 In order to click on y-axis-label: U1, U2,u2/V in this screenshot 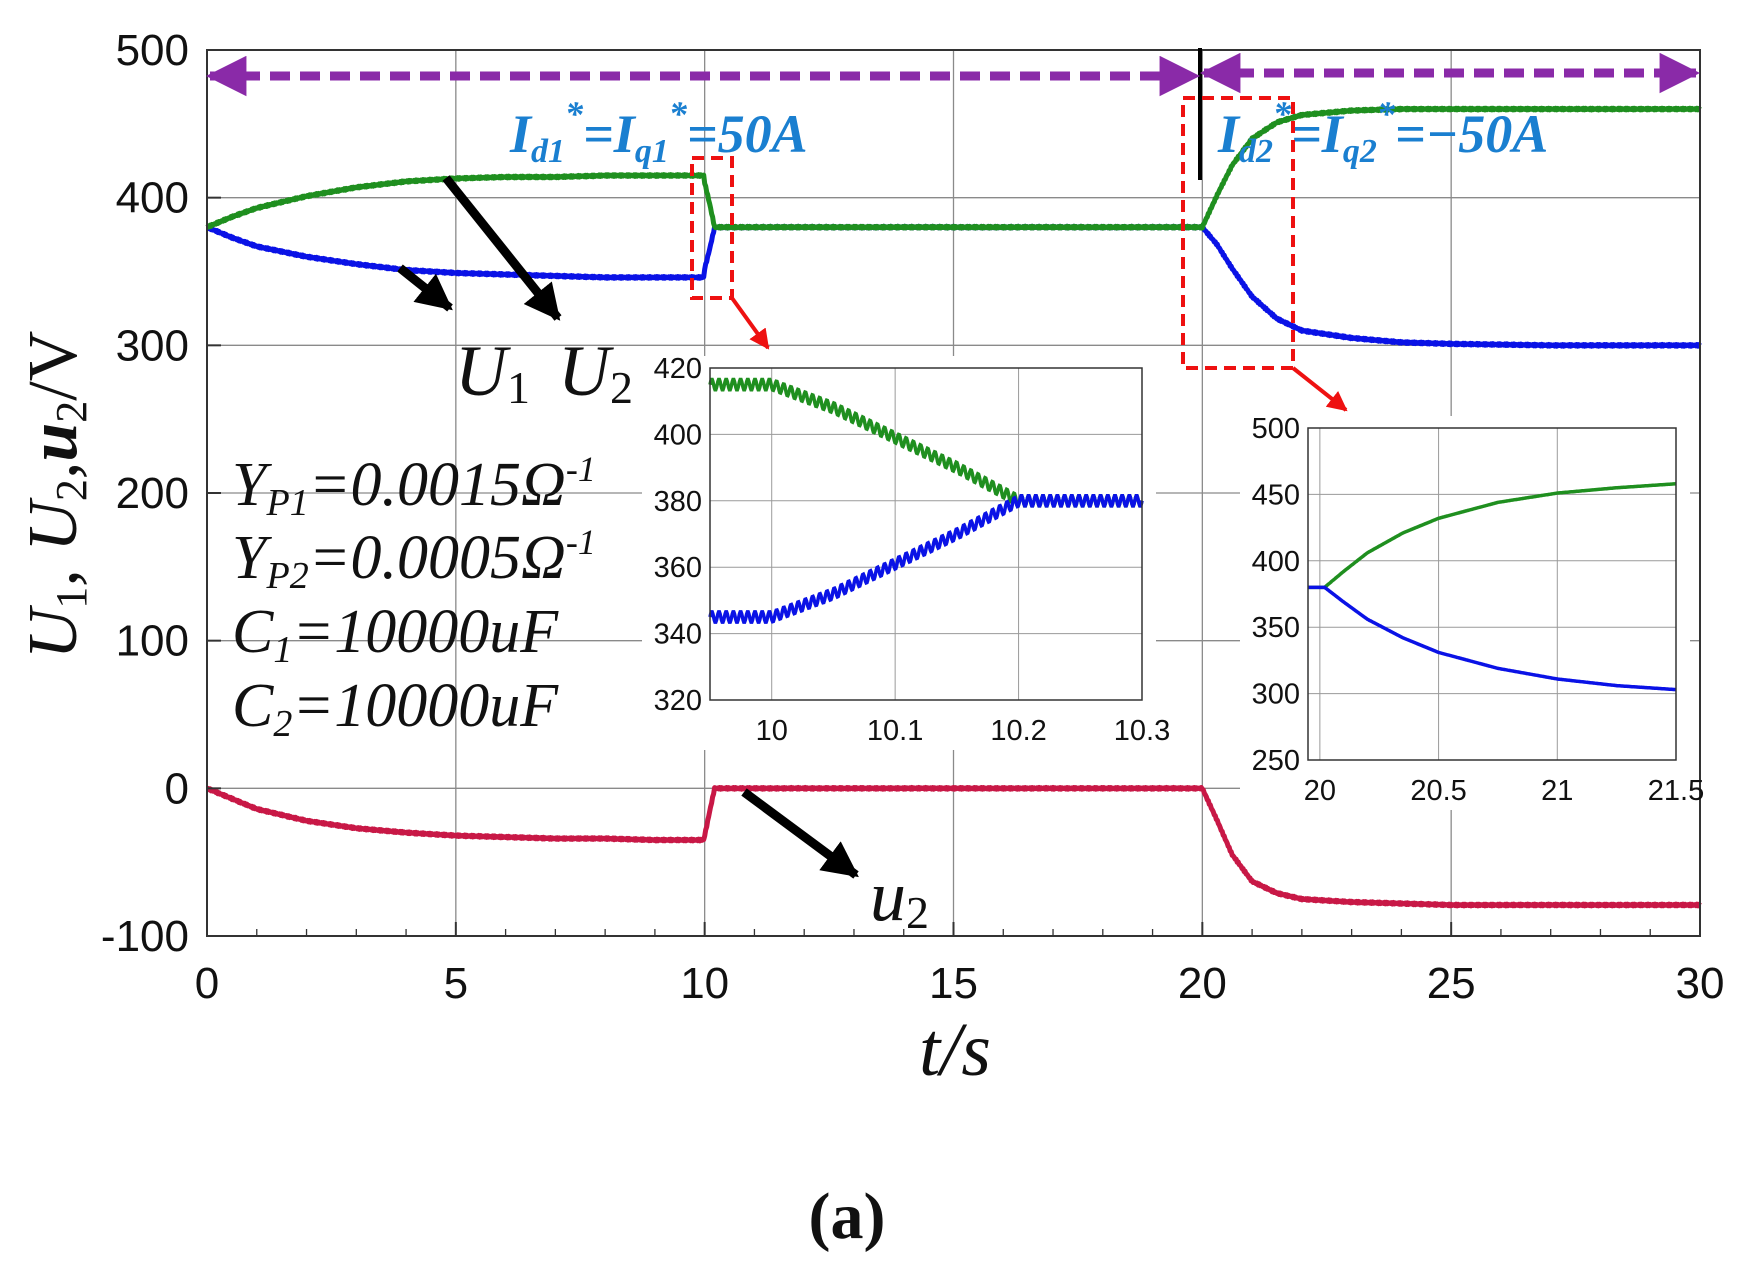, I will do `click(55, 495)`.